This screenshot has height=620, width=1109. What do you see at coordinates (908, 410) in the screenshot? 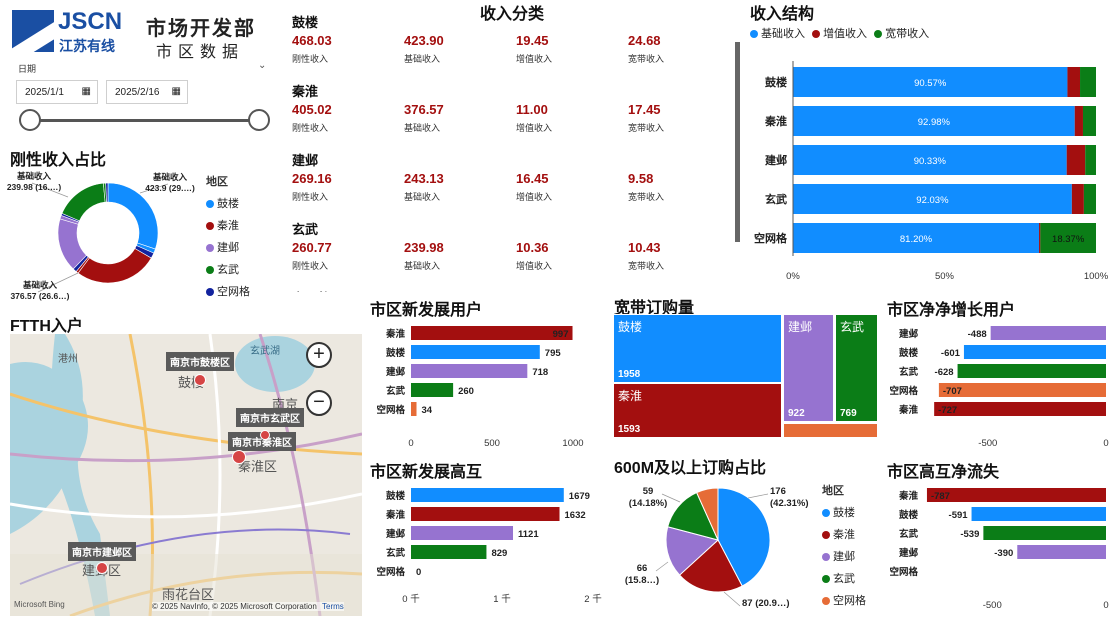
I see `category-label: 秦淮` at bounding box center [908, 410].